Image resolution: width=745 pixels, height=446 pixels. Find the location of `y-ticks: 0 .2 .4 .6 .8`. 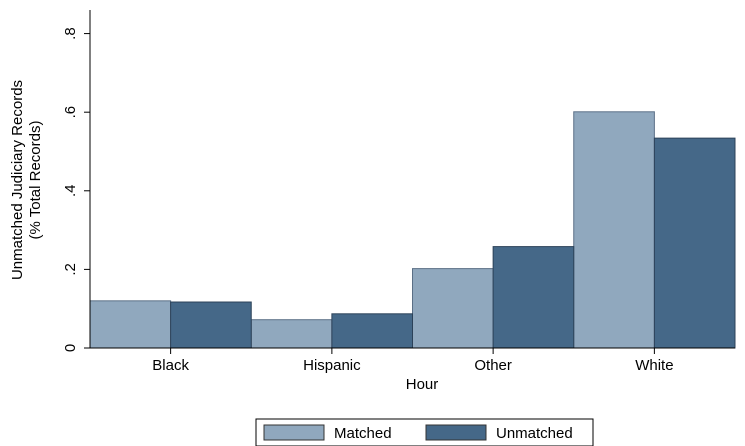

y-ticks: 0 .2 .4 .6 .8 is located at coordinates (76, 189).